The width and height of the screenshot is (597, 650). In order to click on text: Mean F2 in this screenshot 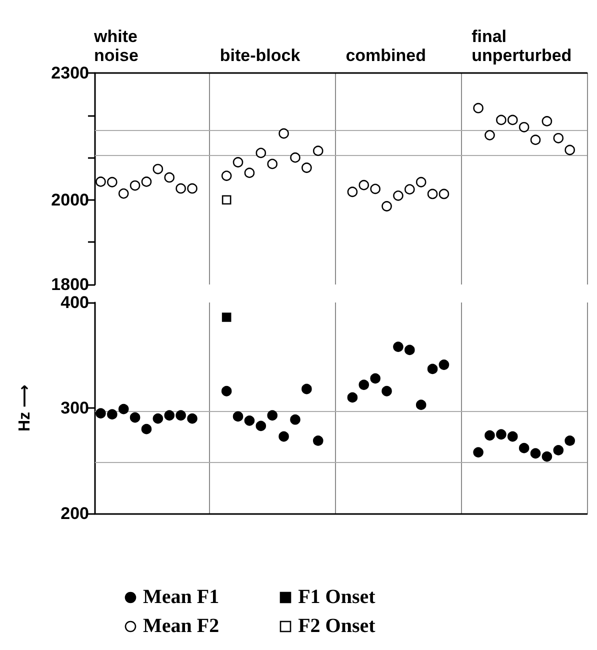, I will do `click(181, 626)`.